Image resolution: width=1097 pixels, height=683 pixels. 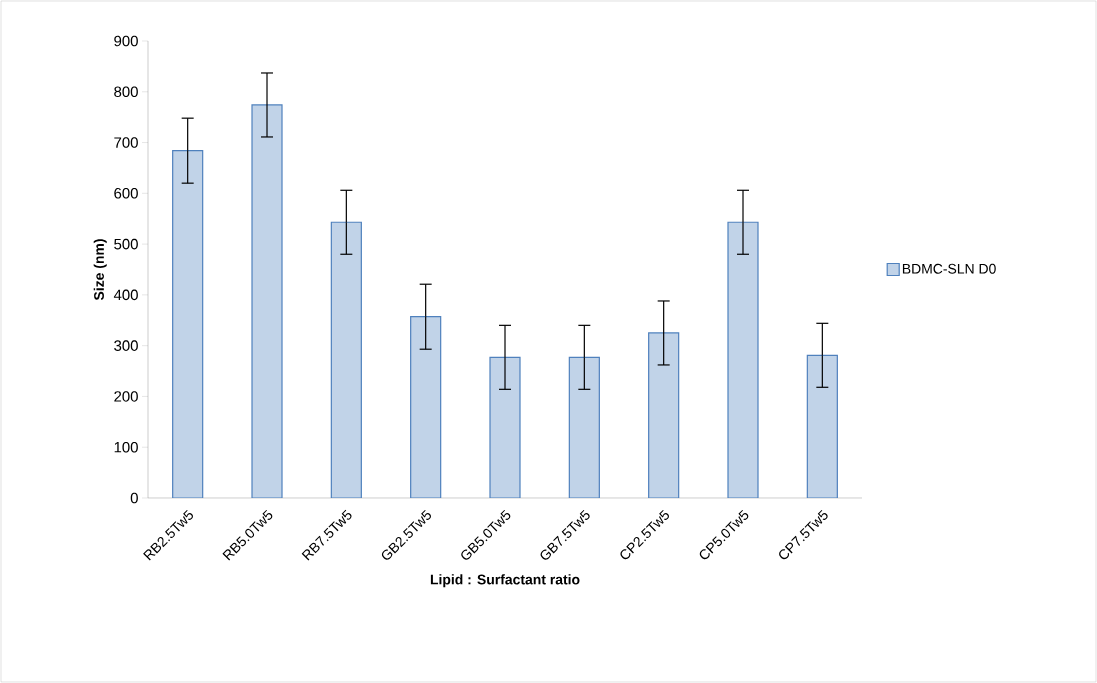 What do you see at coordinates (125, 295) in the screenshot?
I see `y-tick-label: 400` at bounding box center [125, 295].